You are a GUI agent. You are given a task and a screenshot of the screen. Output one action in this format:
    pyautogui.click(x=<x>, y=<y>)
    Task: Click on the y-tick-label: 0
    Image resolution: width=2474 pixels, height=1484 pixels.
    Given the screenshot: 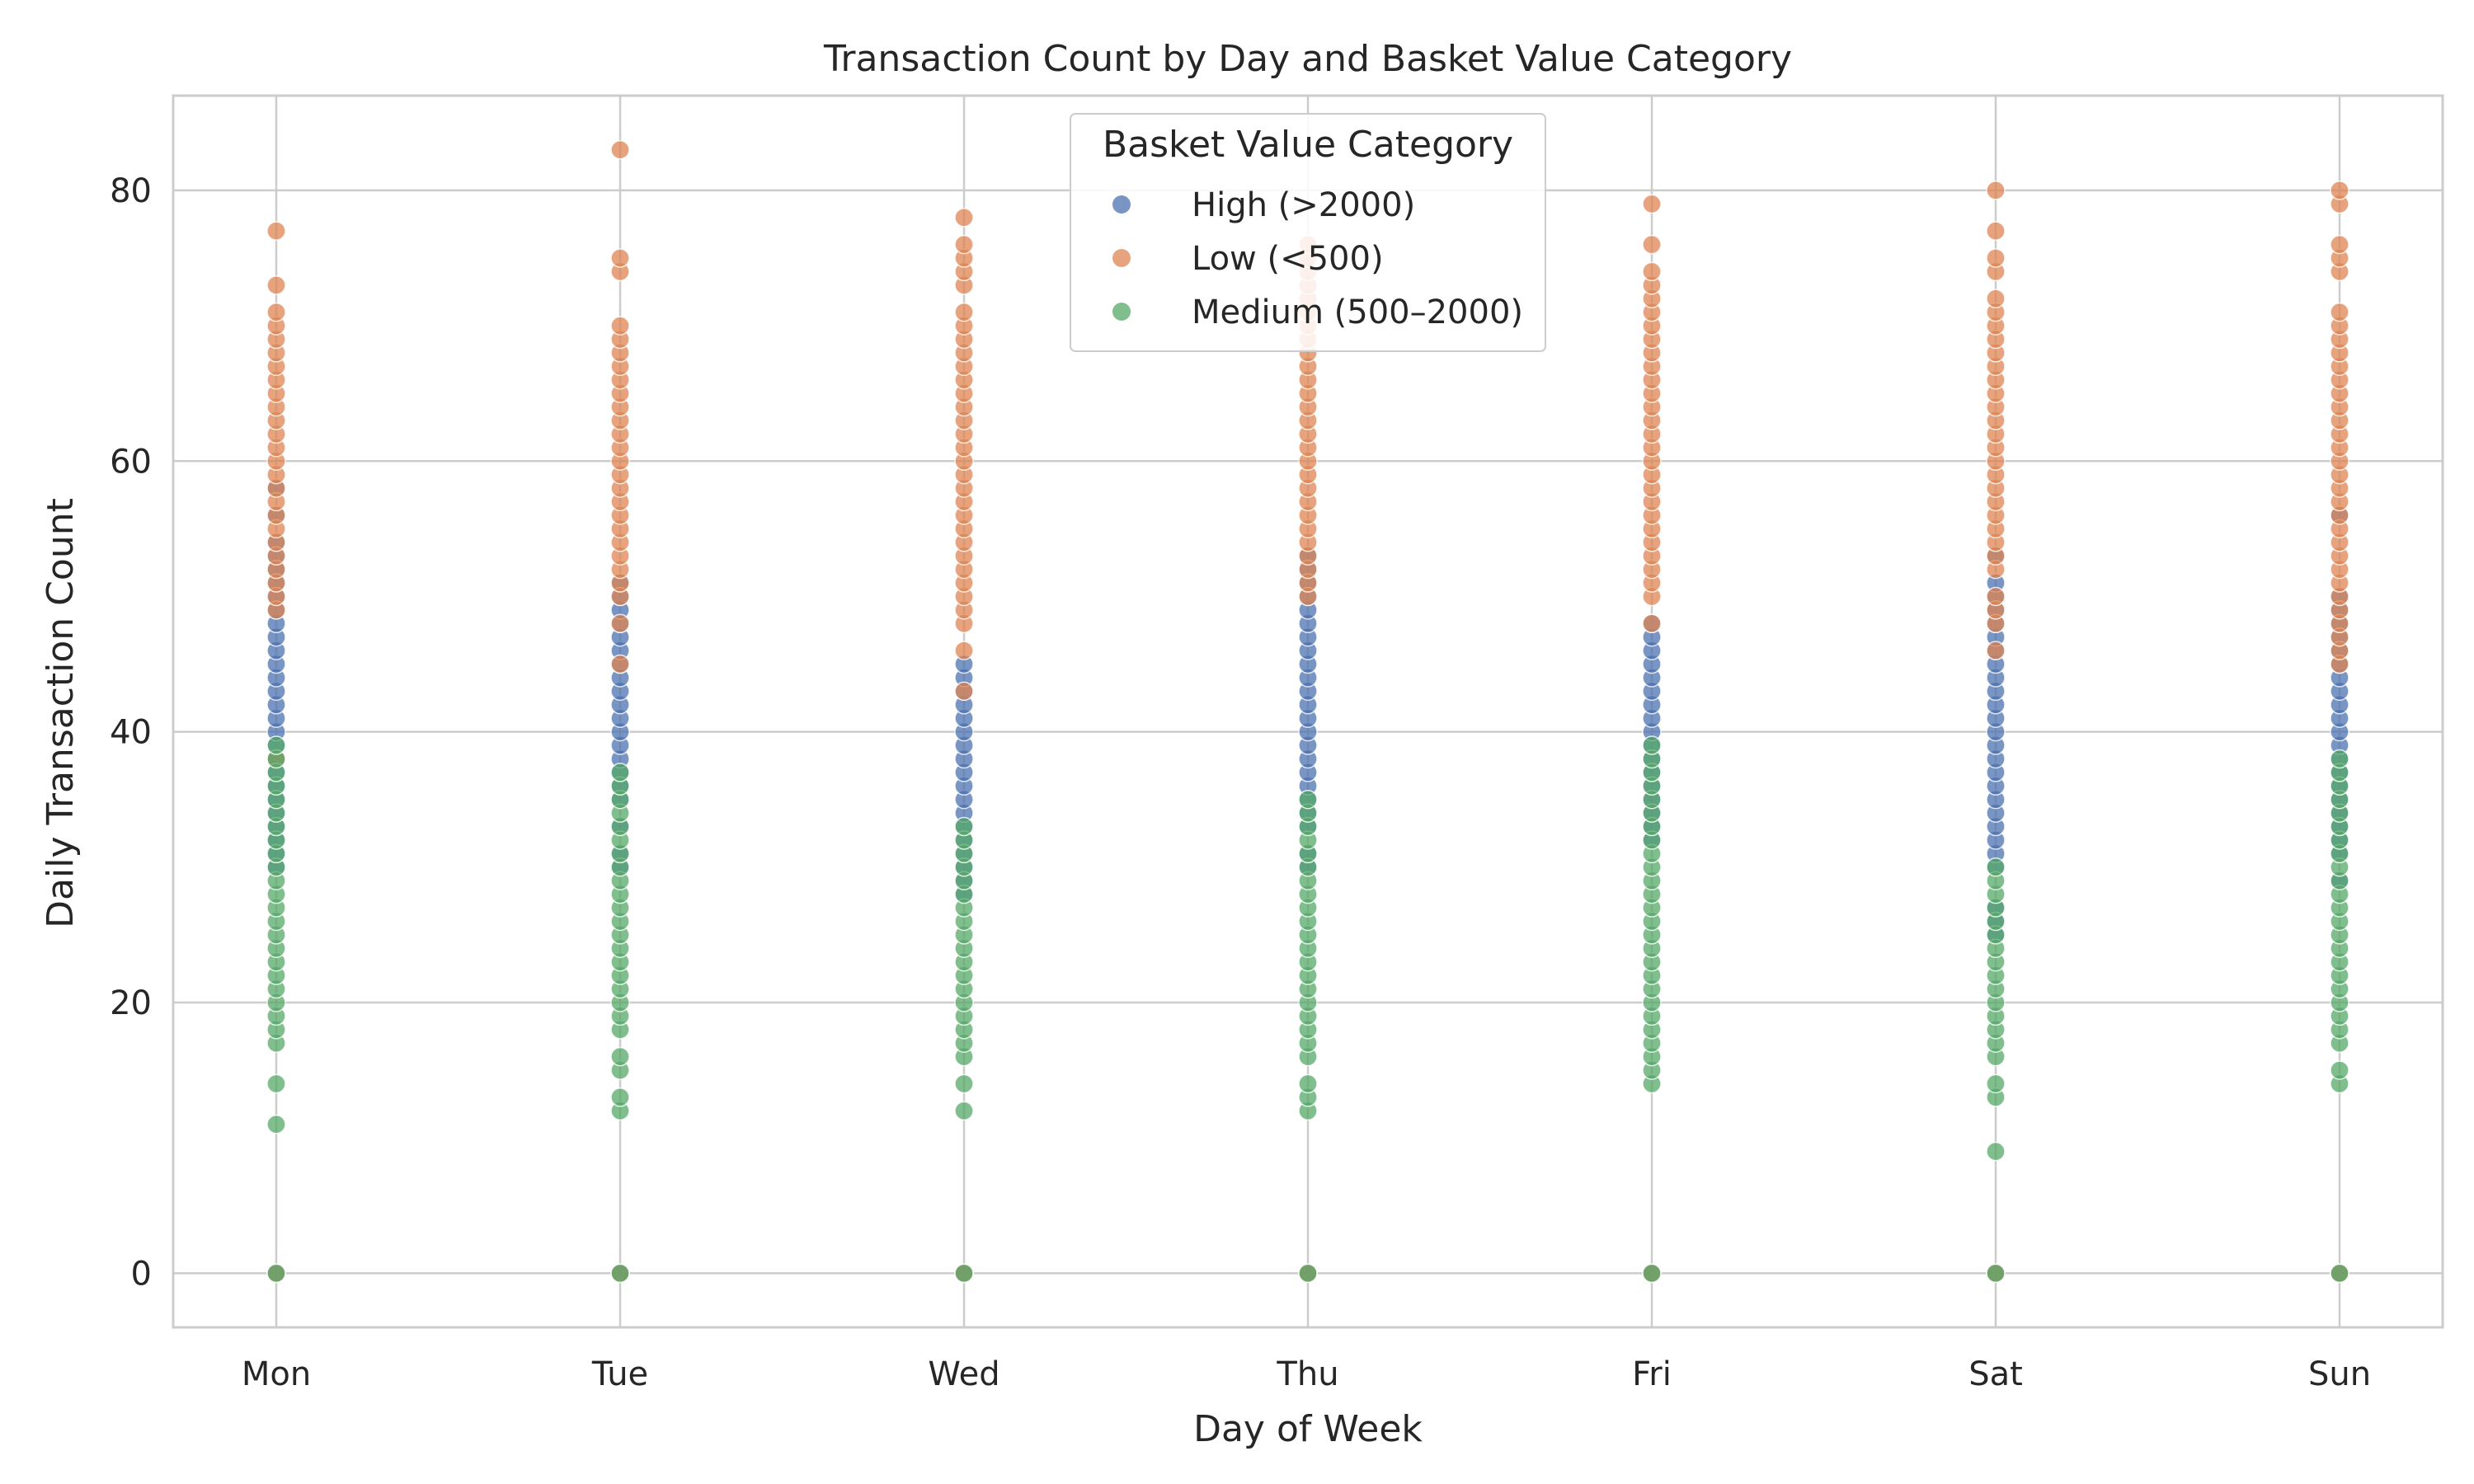 What is the action you would take?
    pyautogui.click(x=141, y=1274)
    